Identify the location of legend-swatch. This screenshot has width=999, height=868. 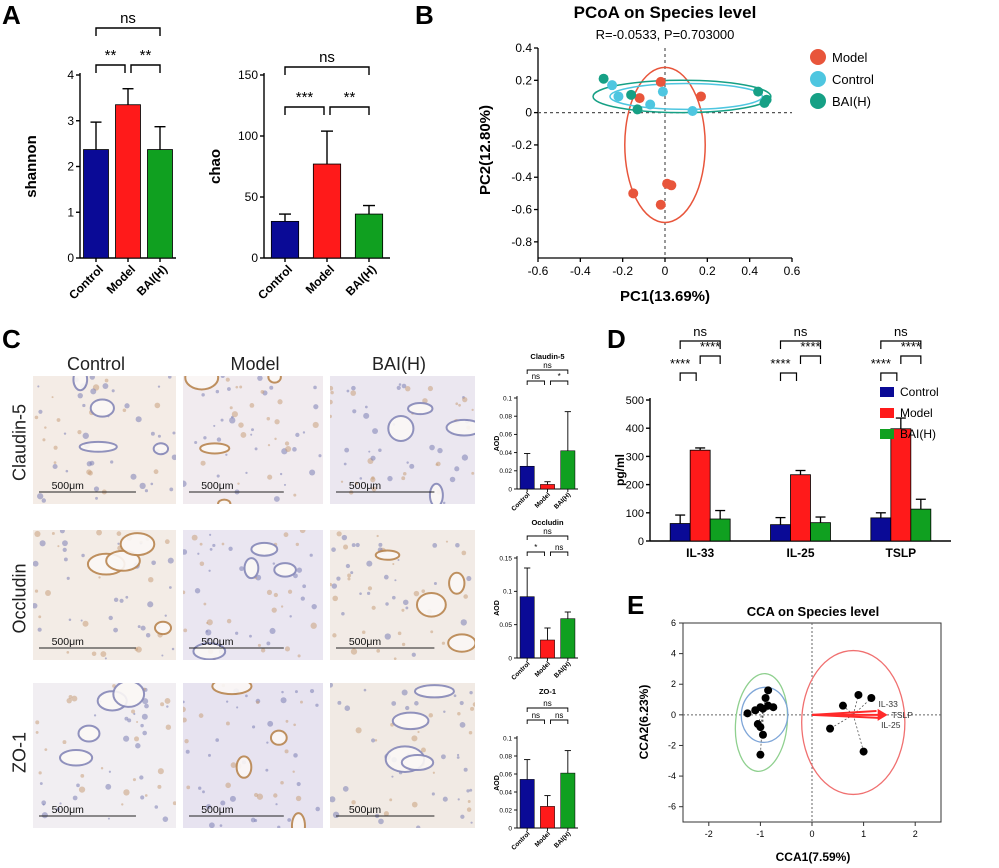
(887, 434).